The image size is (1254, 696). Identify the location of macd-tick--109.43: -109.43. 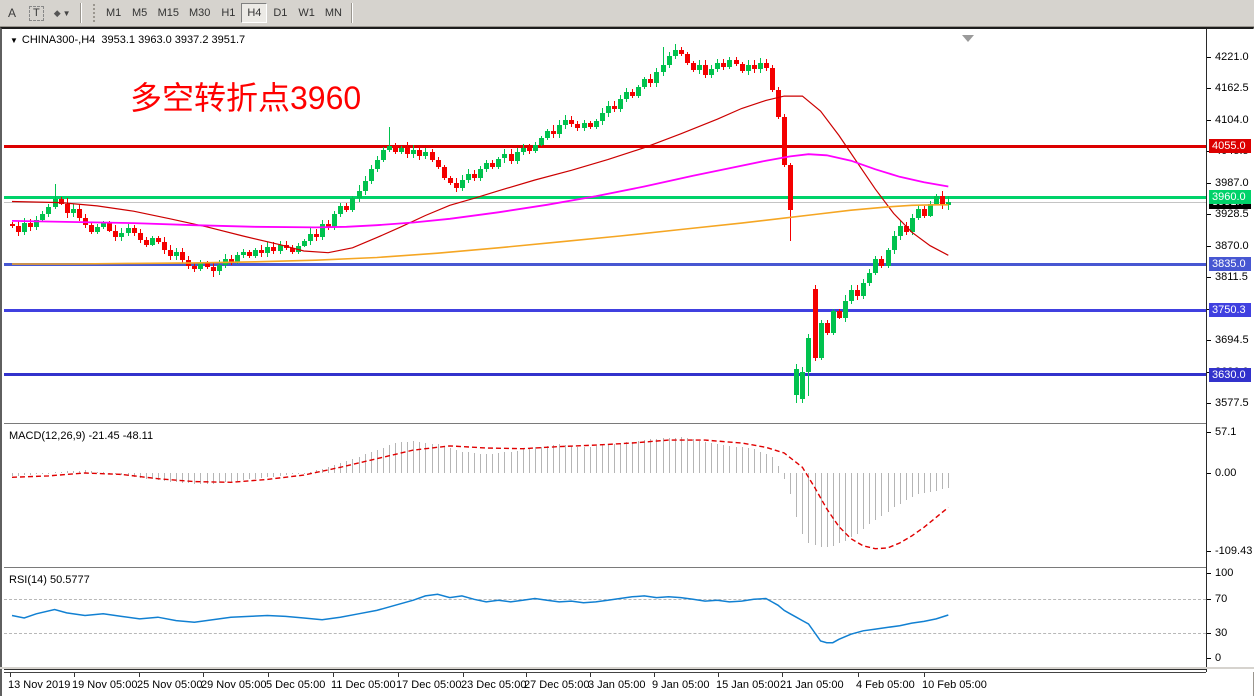
(1234, 551).